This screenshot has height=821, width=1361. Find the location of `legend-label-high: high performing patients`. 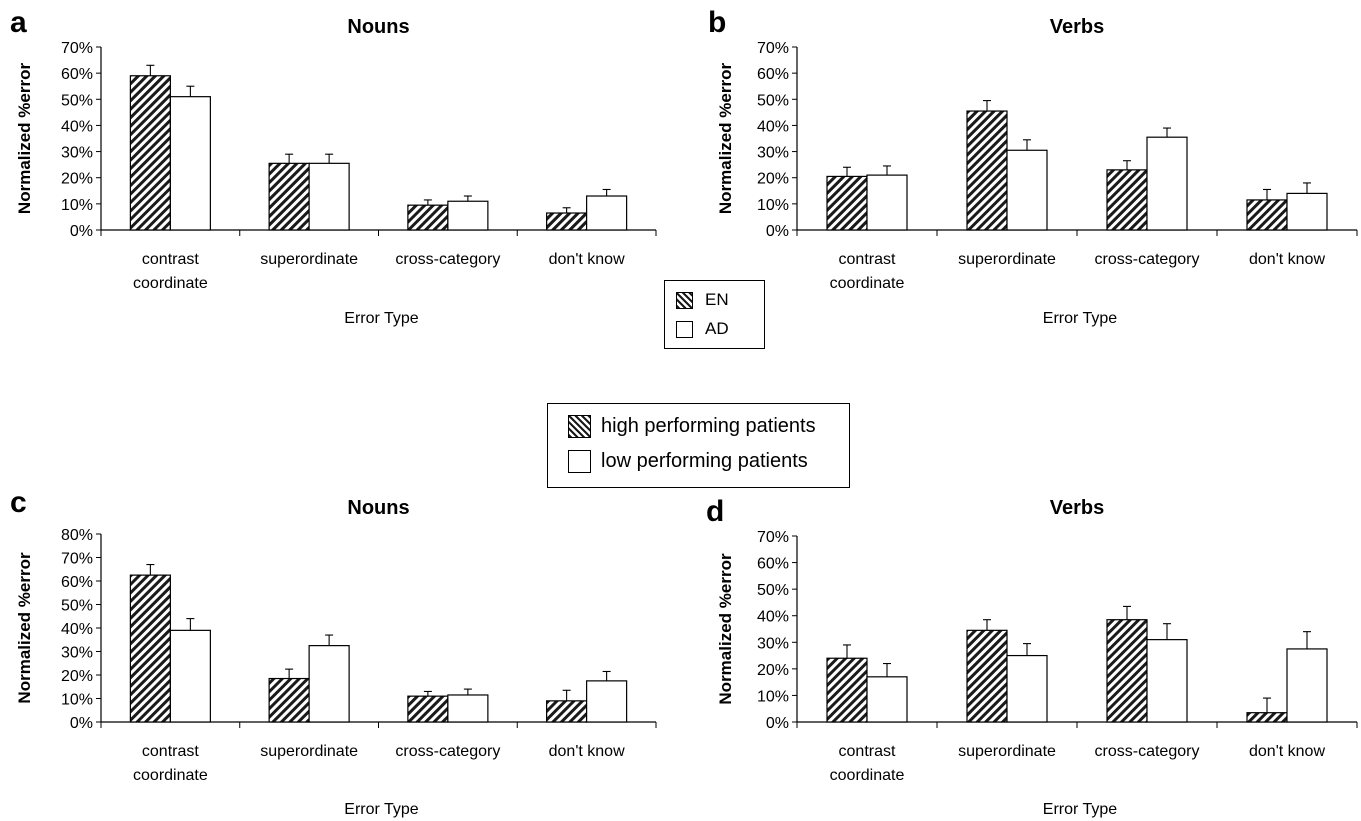

legend-label-high: high performing patients is located at coordinates (708, 426).